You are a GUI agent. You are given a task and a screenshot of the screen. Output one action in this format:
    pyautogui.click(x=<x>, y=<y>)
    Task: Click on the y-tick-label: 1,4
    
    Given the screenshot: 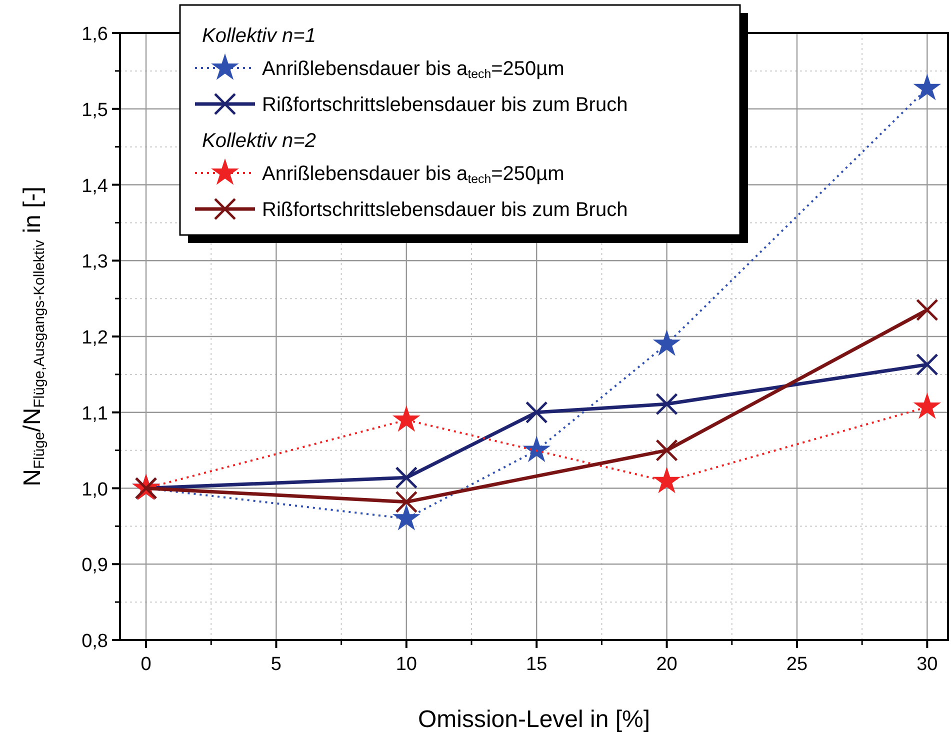 What is the action you would take?
    pyautogui.click(x=95, y=186)
    